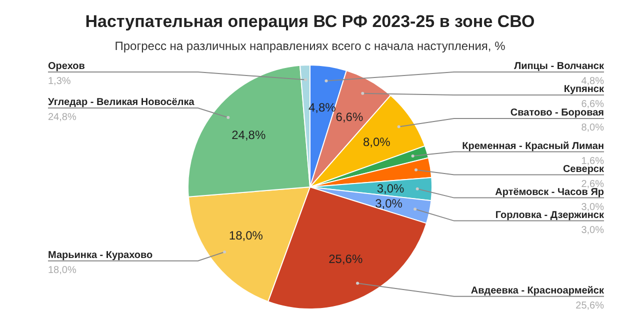 The height and width of the screenshot is (324, 620). I want to click on text: 24,8%, so click(62, 118).